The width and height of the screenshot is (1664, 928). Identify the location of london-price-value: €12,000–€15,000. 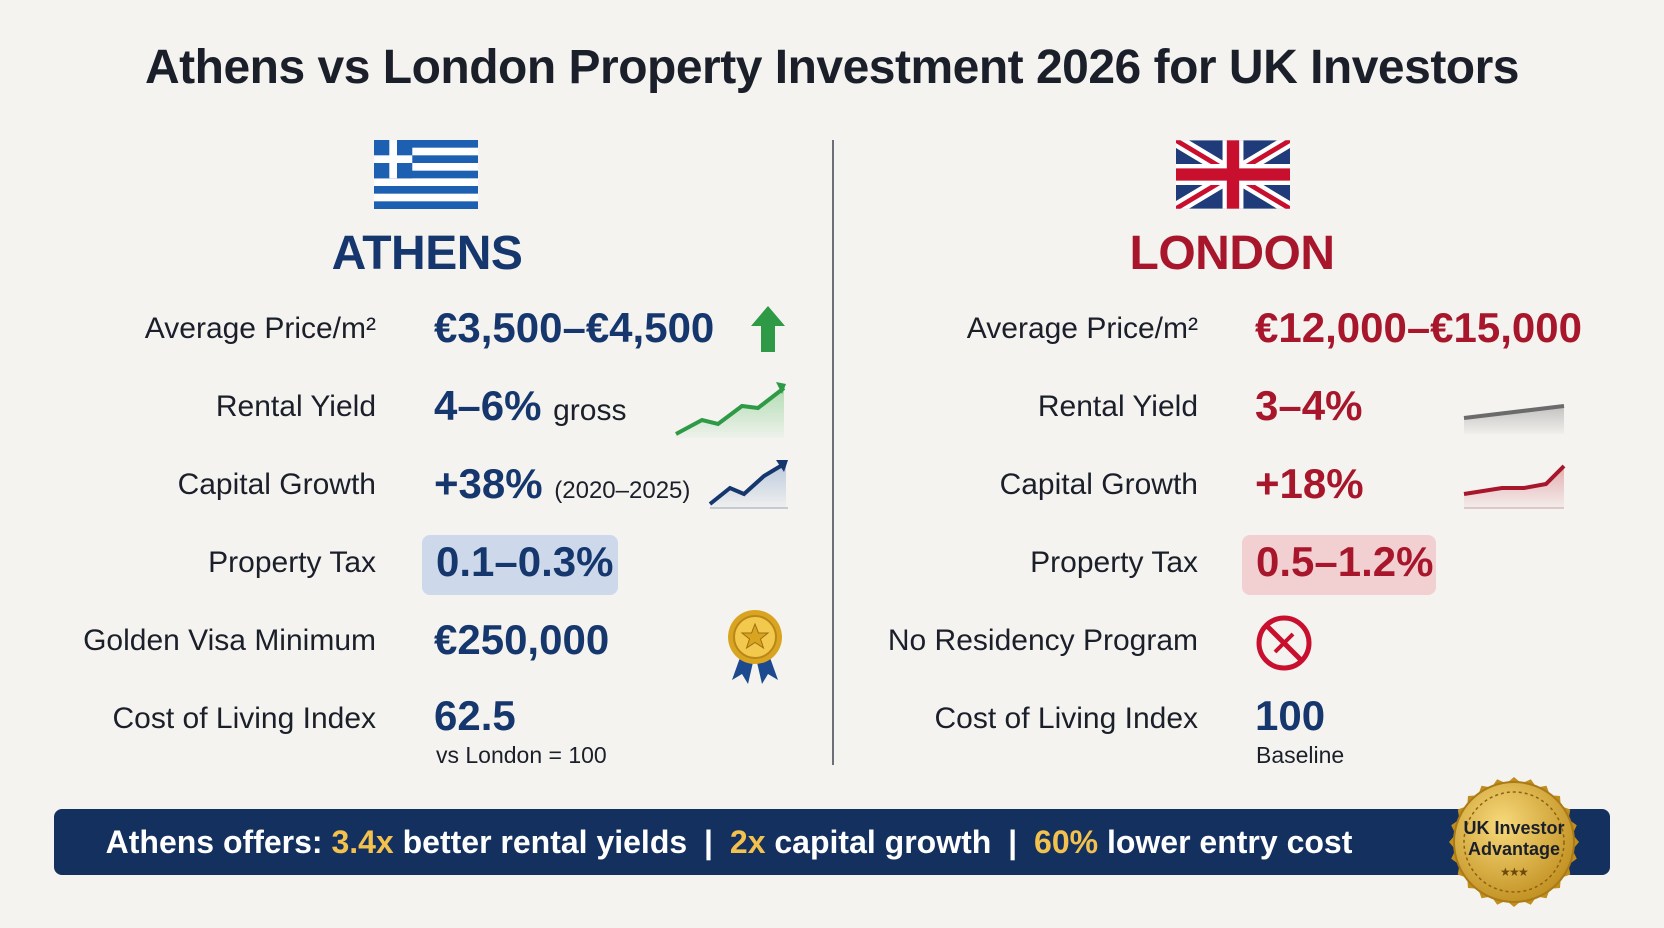
(1418, 327).